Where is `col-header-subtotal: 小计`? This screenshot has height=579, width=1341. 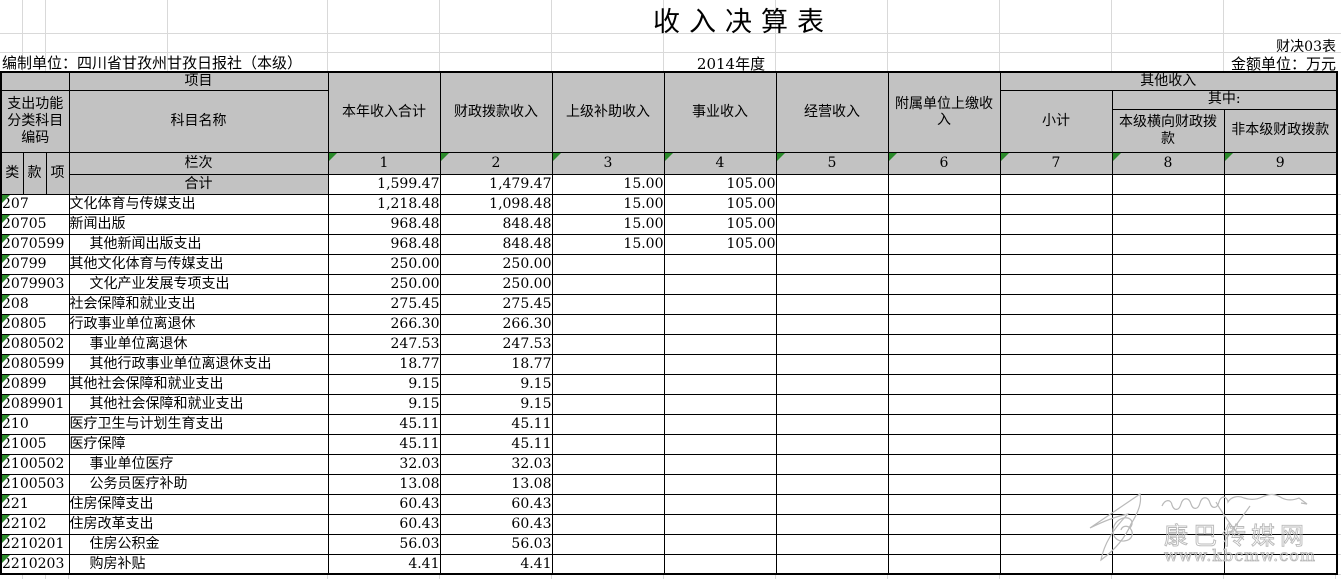 col-header-subtotal: 小计 is located at coordinates (1056, 121).